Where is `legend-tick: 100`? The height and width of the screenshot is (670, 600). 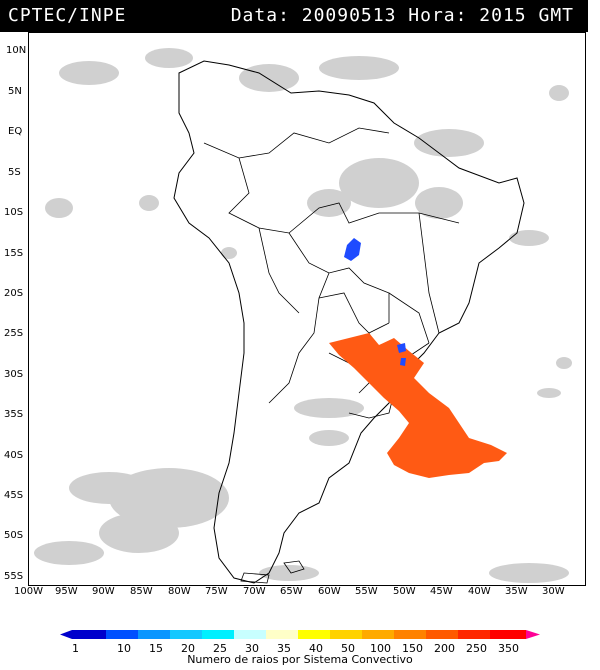 legend-tick: 100 is located at coordinates (380, 648).